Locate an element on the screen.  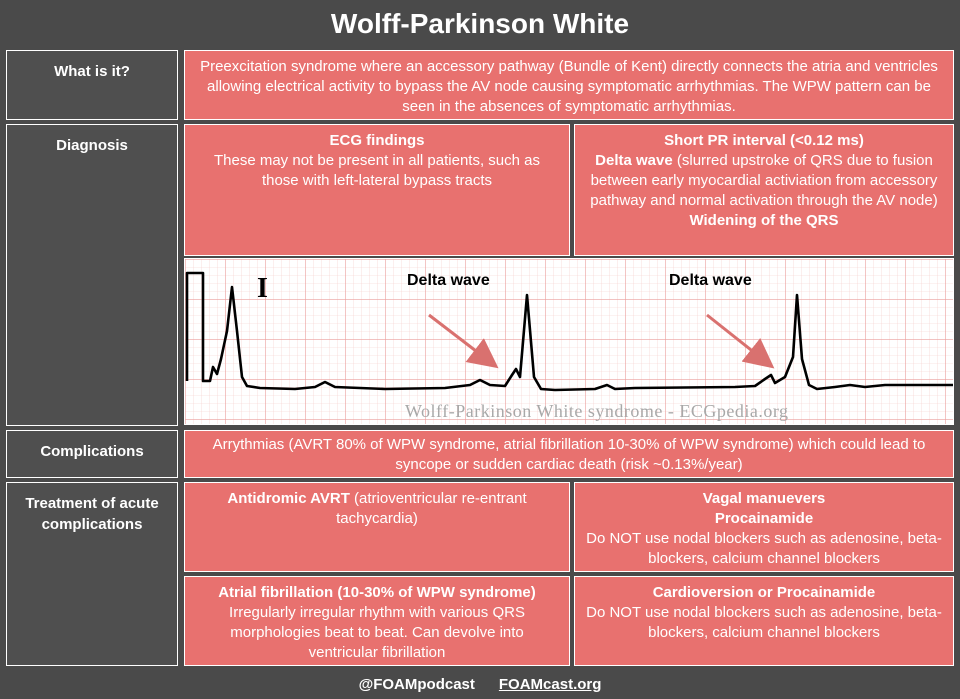
row-label-treatment: Treatment of acute complications is located at coordinates (92, 574).